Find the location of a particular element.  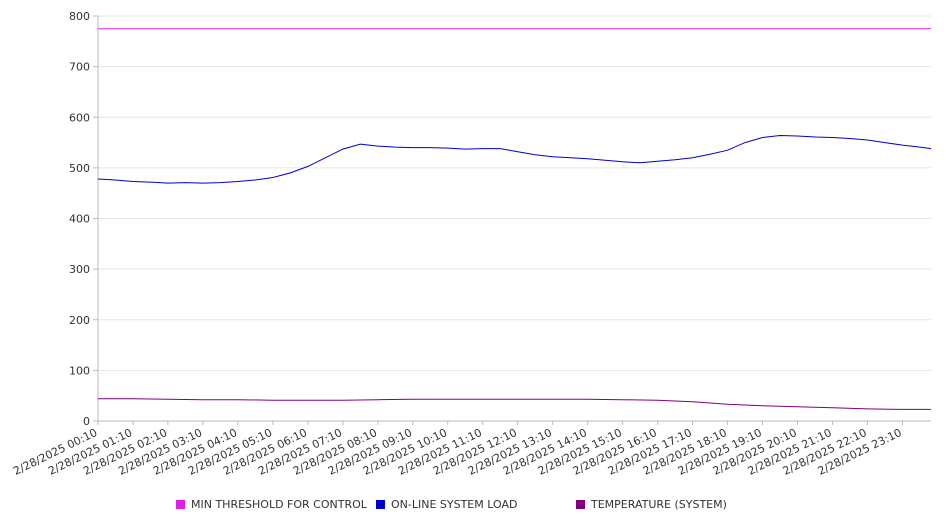

y-axis-ticks: 0 100 200 300 400 500 600 700 800 is located at coordinates (83, 219).